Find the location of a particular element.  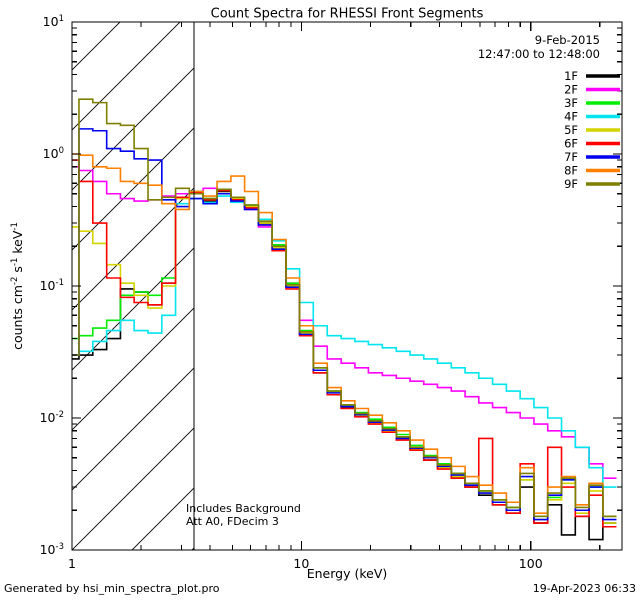

legend-label-4f: 4F is located at coordinates (571, 117).